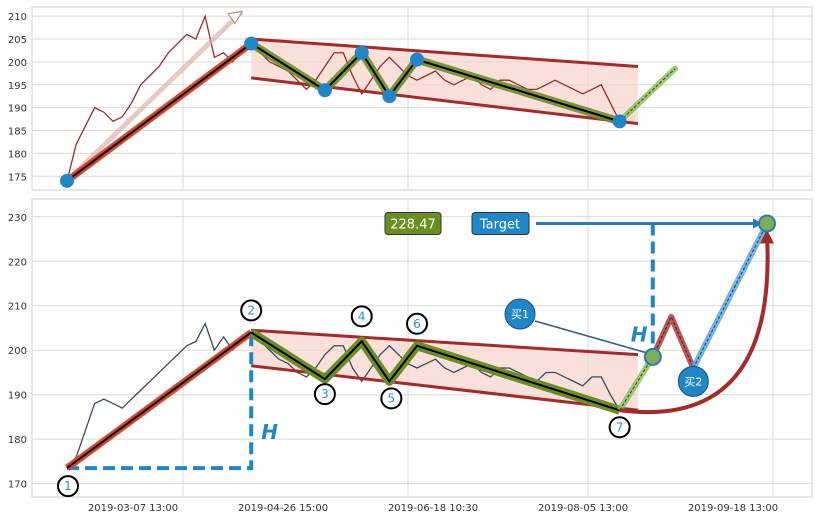 The height and width of the screenshot is (520, 819). I want to click on uptrend-arrow-head, so click(235, 17).